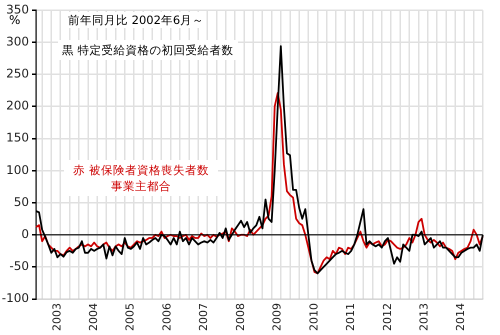  Describe the element at coordinates (277, 317) in the screenshot. I see `x-tick-label: 2009` at that location.